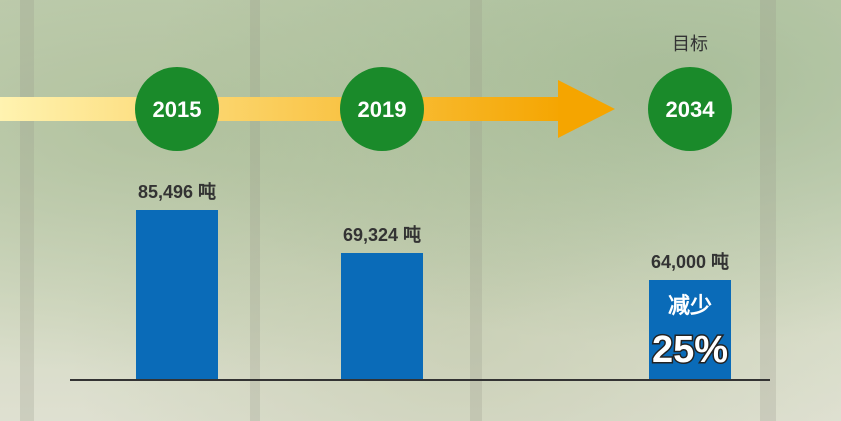 Image resolution: width=841 pixels, height=421 pixels. I want to click on reduction-percent: 25%, so click(690, 350).